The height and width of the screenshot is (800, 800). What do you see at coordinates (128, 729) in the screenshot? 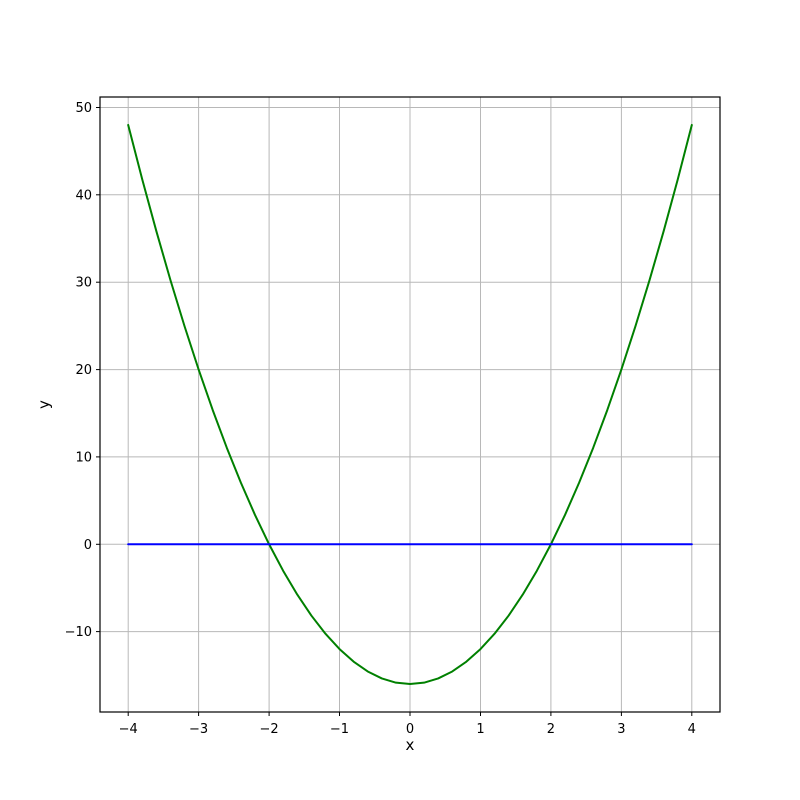
I see `x-tick-label: −4` at bounding box center [128, 729].